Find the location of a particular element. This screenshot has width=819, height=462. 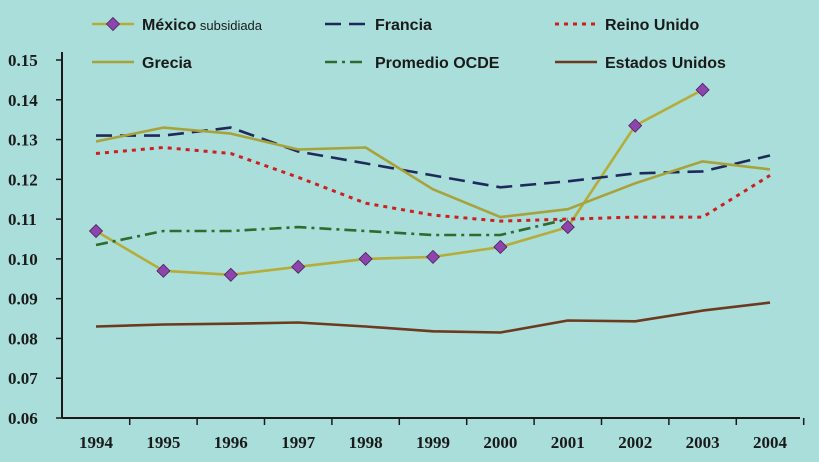

y-tick-label: 0.12 is located at coordinates (23, 179).